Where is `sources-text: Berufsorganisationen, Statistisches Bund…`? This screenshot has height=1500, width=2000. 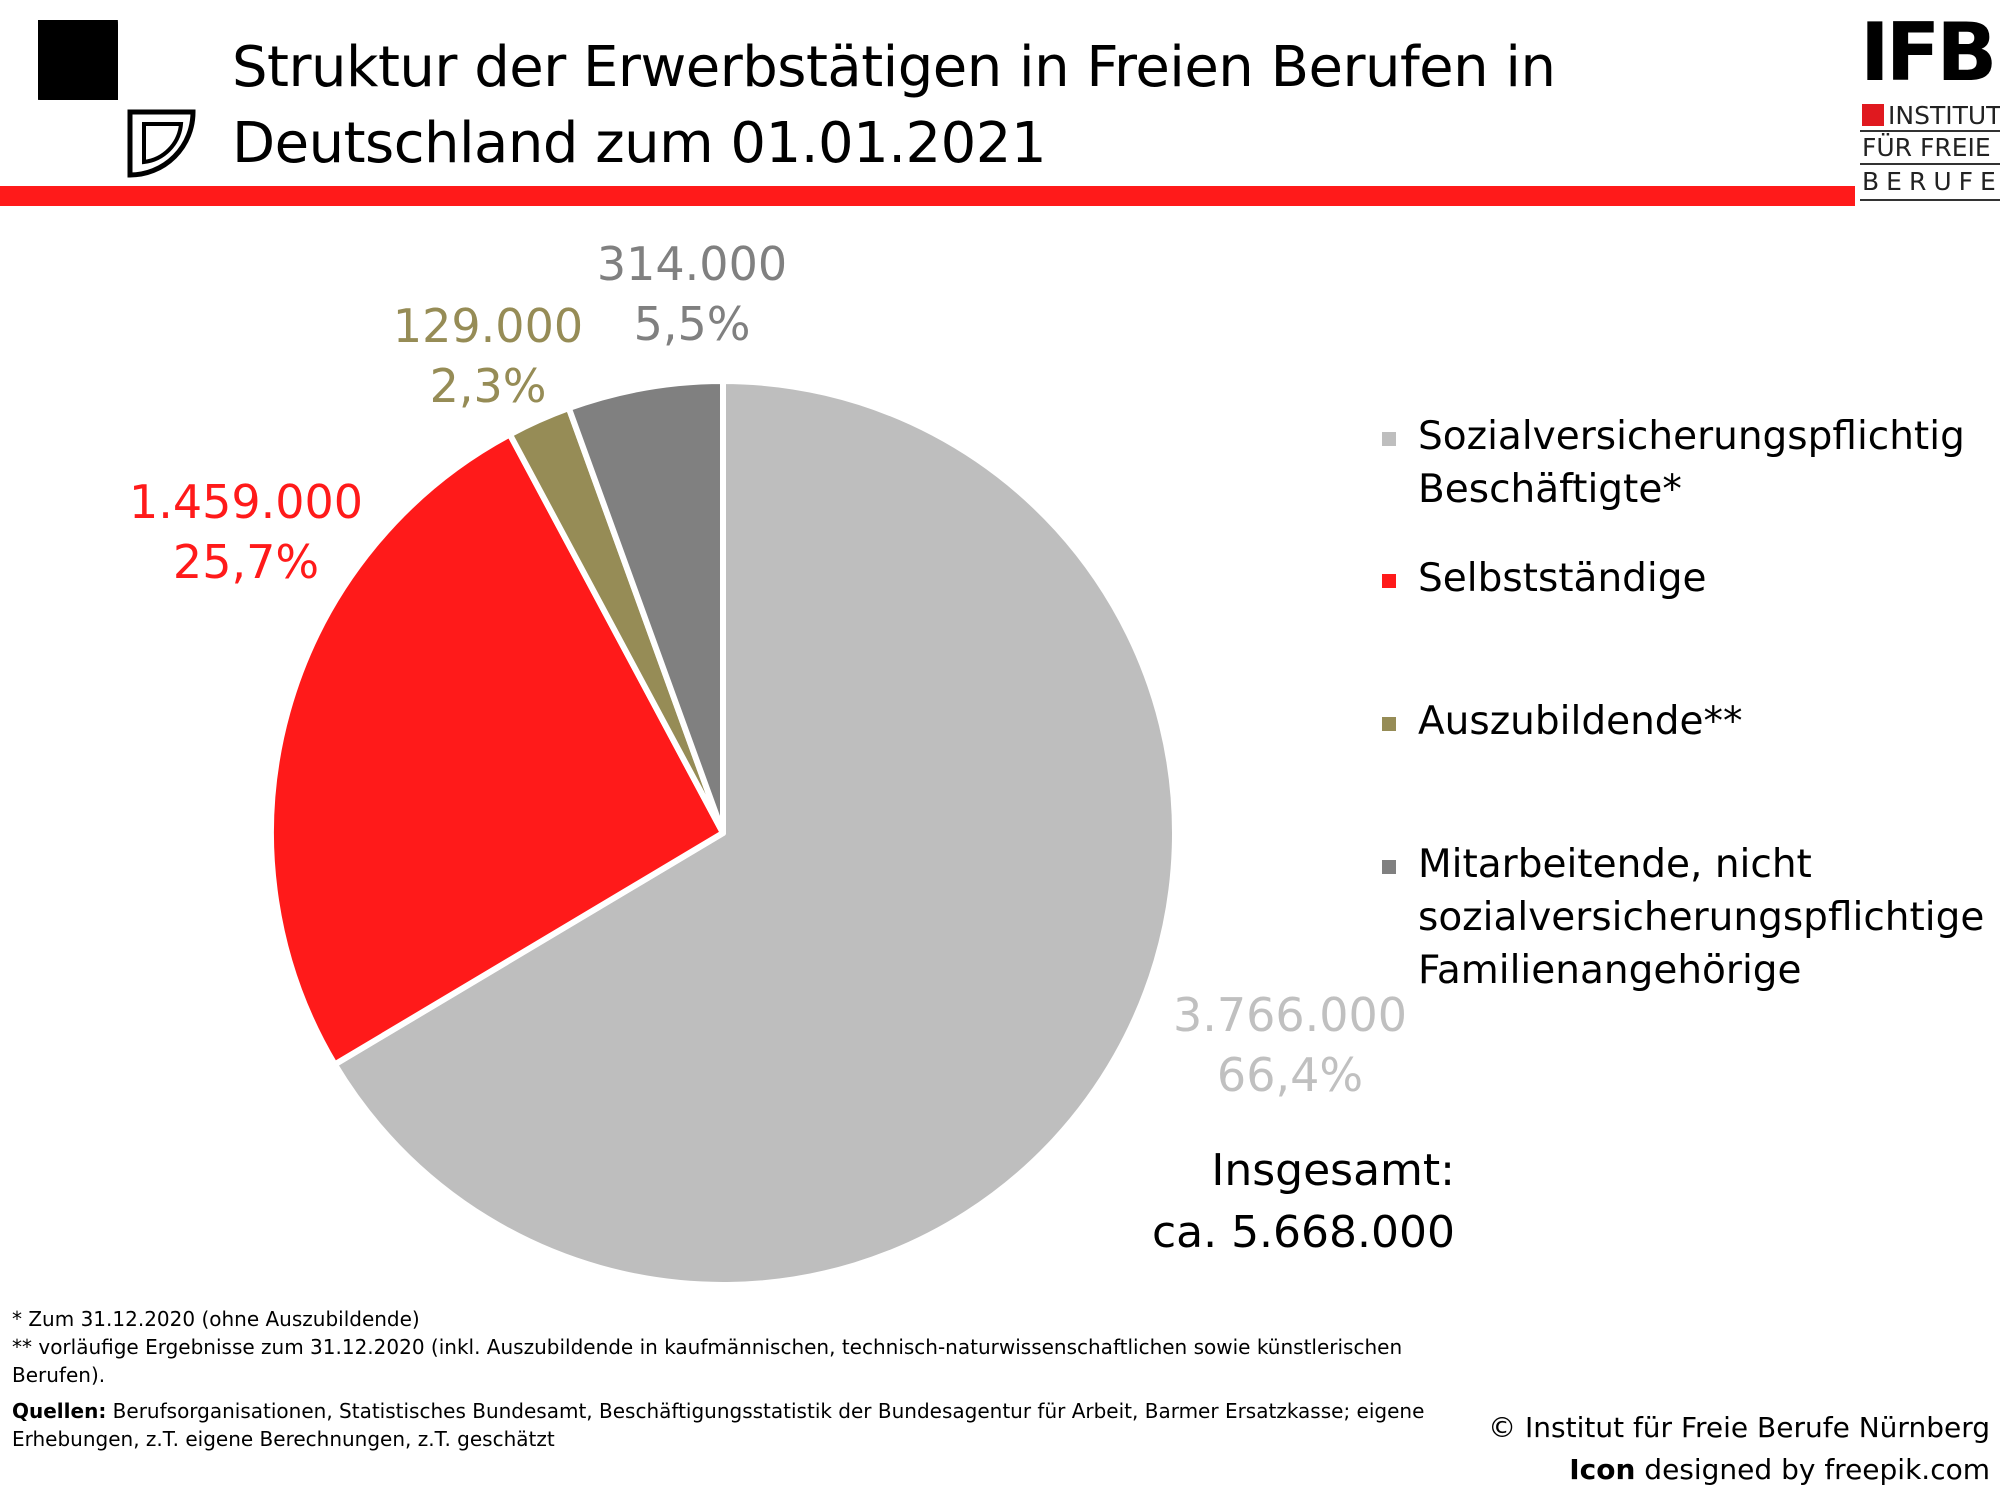 sources-text: Berufsorganisationen, Statistisches Bund… is located at coordinates (718, 1425).